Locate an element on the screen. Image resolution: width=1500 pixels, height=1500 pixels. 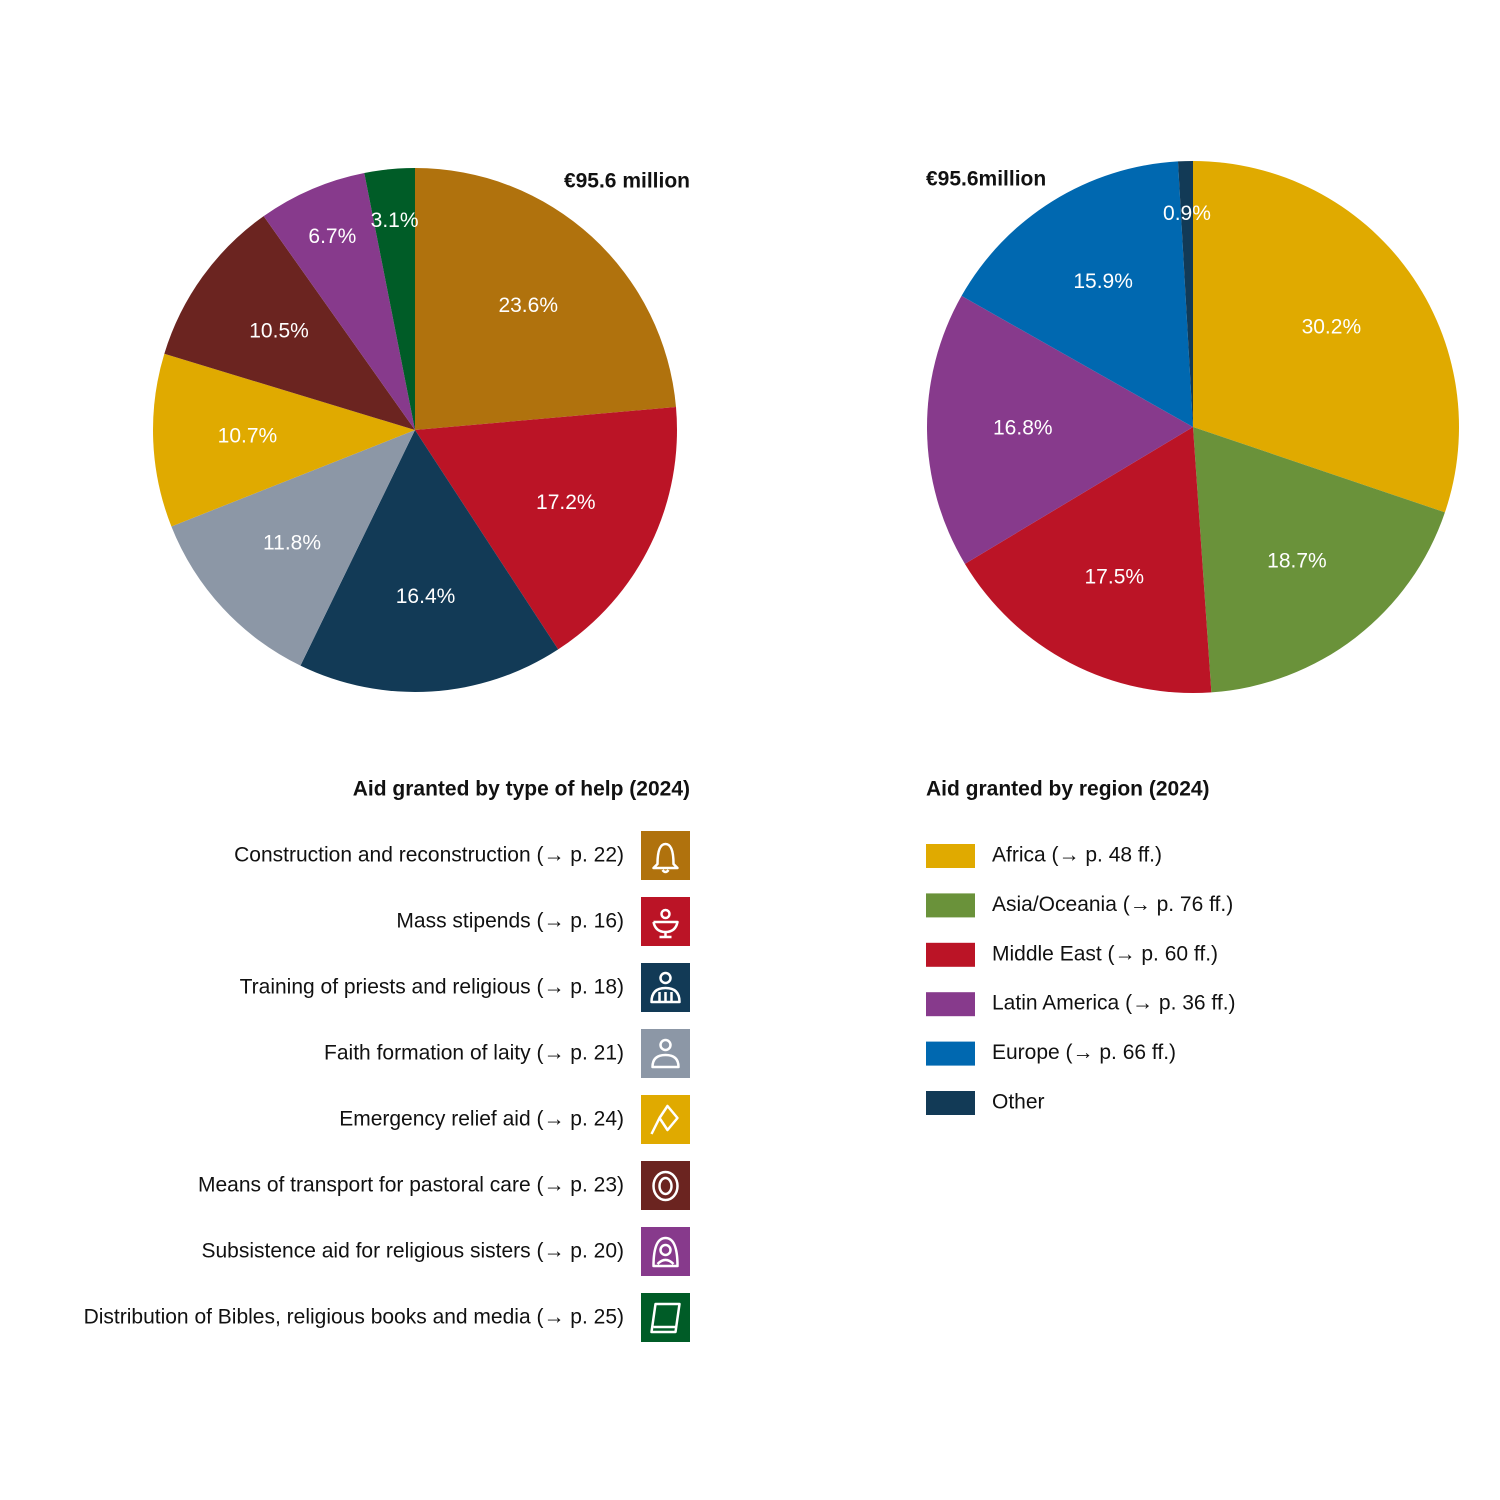
legend-title: Aid granted by region (2024) is located at coordinates (1068, 789).